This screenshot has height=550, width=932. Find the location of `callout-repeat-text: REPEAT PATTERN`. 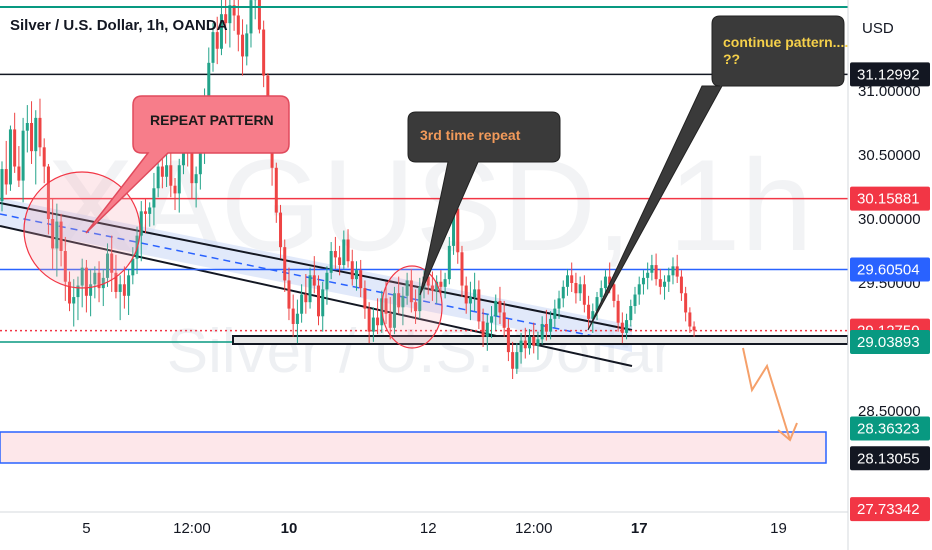

callout-repeat-text: REPEAT PATTERN is located at coordinates (212, 120).